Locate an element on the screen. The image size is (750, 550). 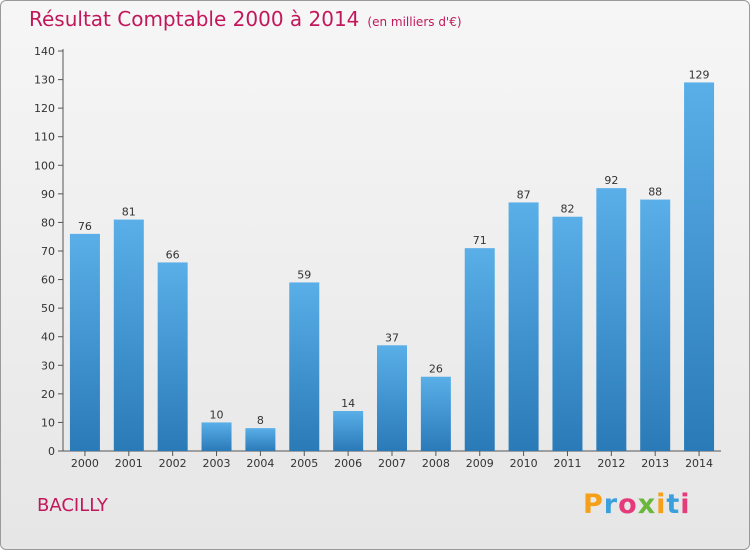
x-tick-label-2001: 2001 is located at coordinates (129, 463).